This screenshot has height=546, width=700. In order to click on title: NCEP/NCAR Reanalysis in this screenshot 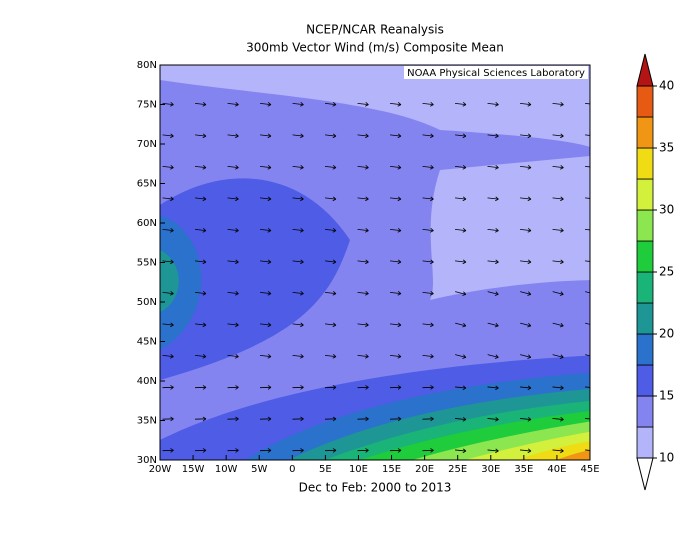, I will do `click(375, 30)`.